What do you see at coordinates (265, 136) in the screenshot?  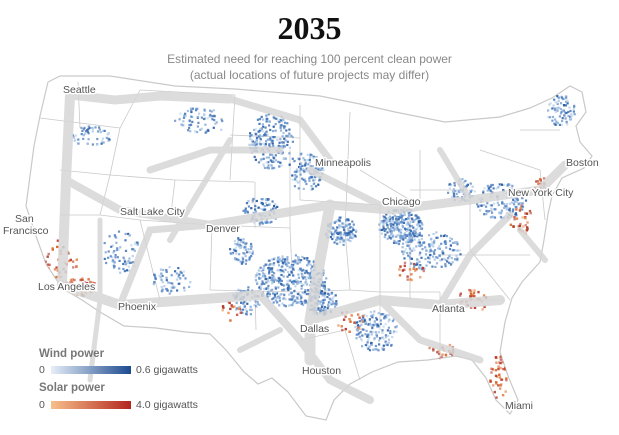 I see `state-border` at bounding box center [265, 136].